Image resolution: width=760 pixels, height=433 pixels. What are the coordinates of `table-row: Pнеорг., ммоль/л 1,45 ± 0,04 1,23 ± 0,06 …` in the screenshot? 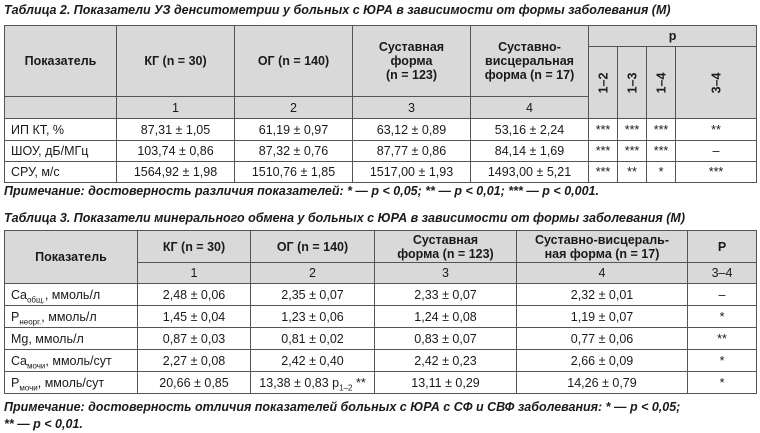 It's located at (380, 316).